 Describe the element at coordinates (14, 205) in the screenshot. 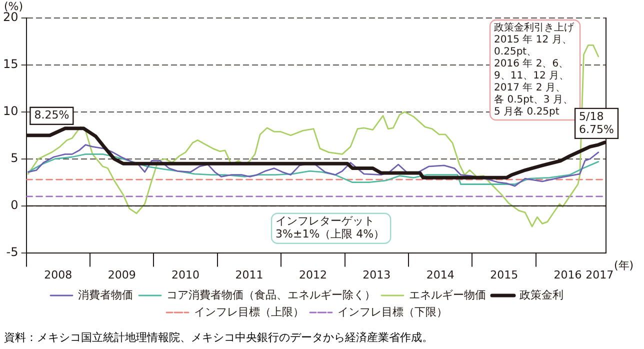

I see `y-tick-label: 0` at that location.